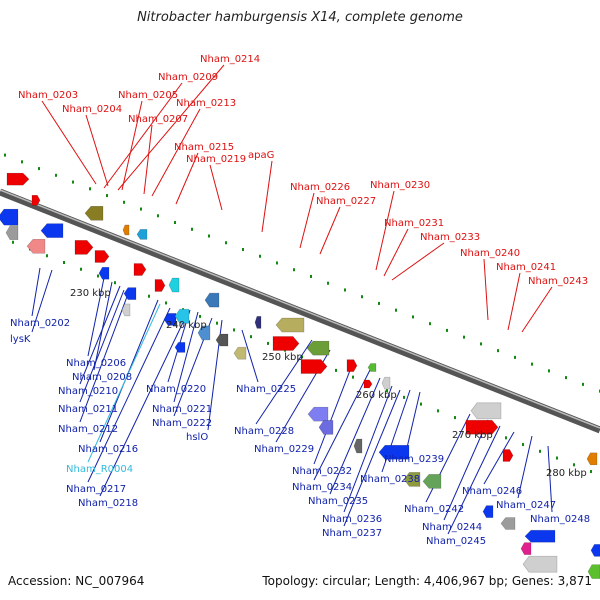 The height and width of the screenshot is (600, 600). I want to click on scale-label: 240 kbp, so click(186, 325).